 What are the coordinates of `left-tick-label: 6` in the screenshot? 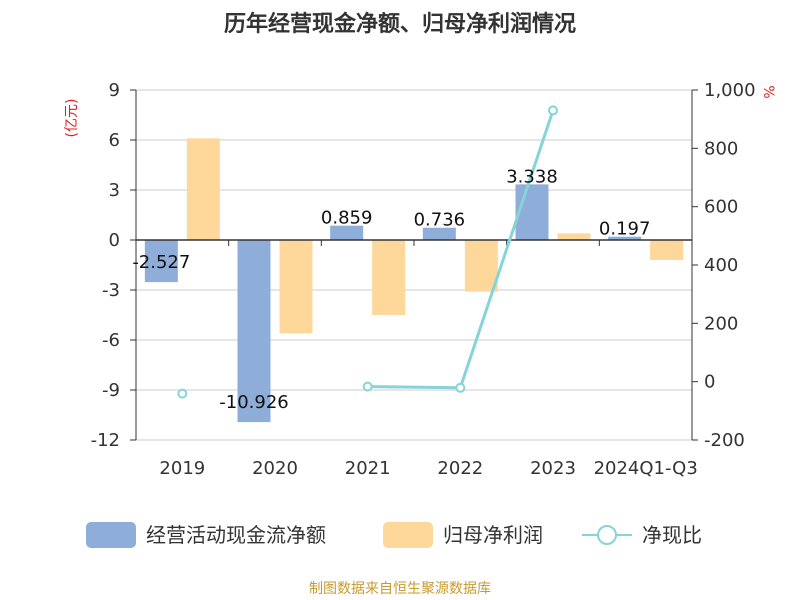 It's located at (114, 140).